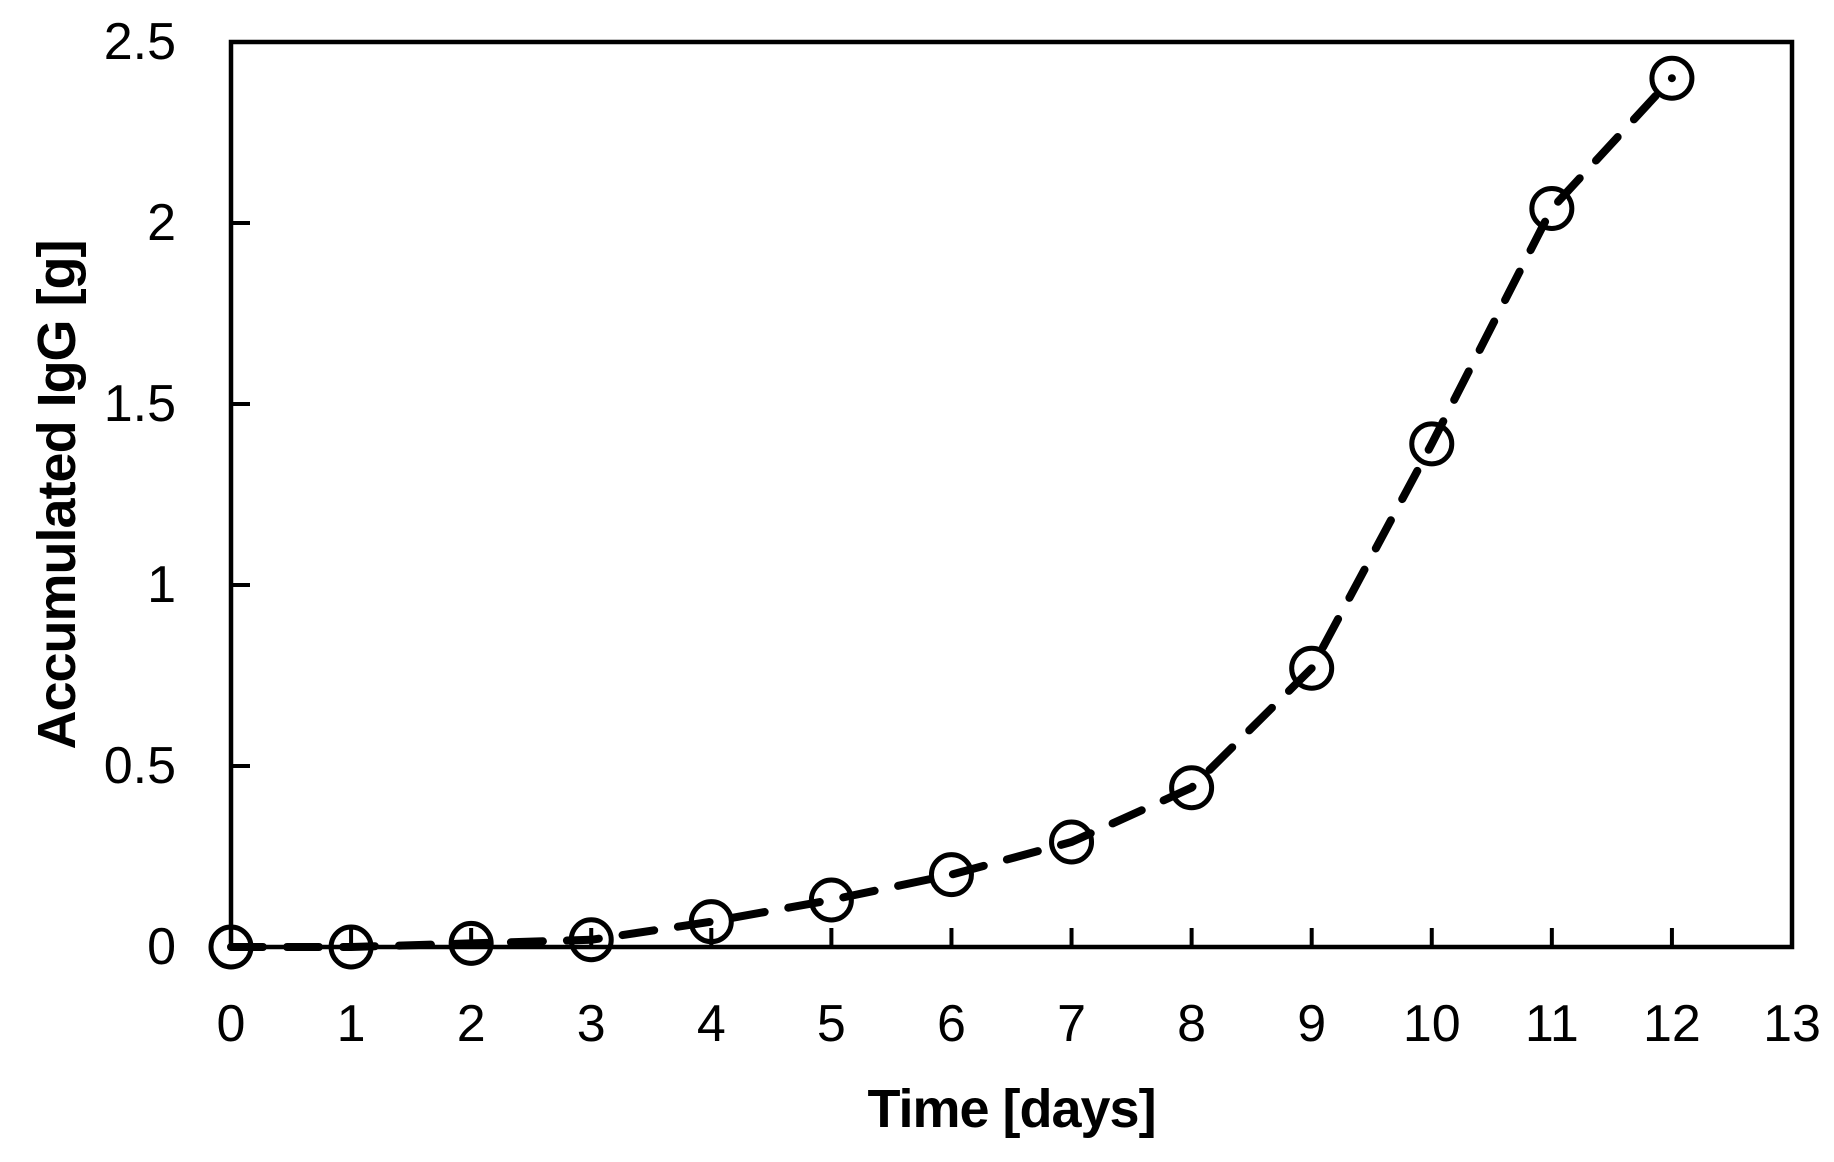 The width and height of the screenshot is (1834, 1162). What do you see at coordinates (1311, 1024) in the screenshot?
I see `x-tick-label: 9` at bounding box center [1311, 1024].